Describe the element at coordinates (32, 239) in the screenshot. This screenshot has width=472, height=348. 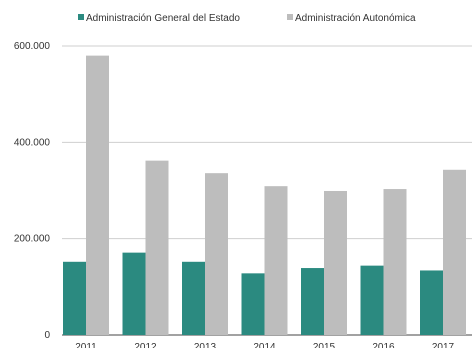
I see `y-tick-label: 200.000` at that location.